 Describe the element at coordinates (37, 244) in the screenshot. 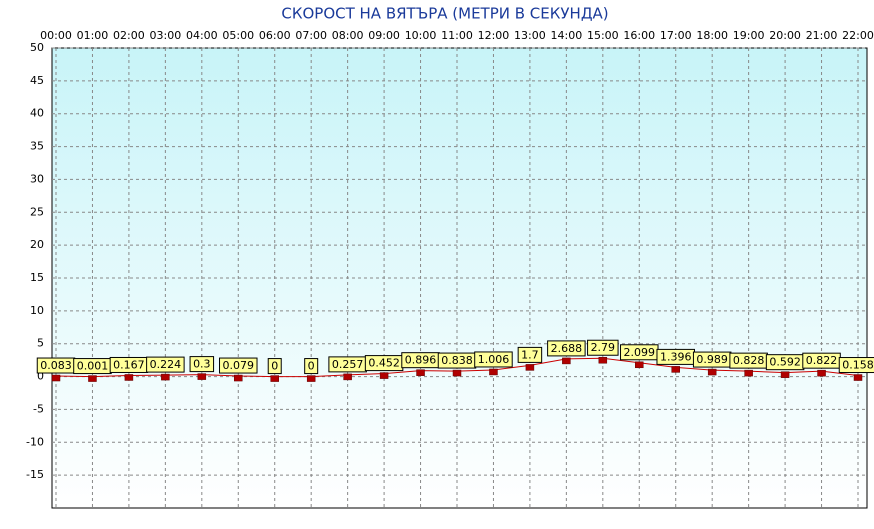

I see `y-tick-label: 20` at that location.